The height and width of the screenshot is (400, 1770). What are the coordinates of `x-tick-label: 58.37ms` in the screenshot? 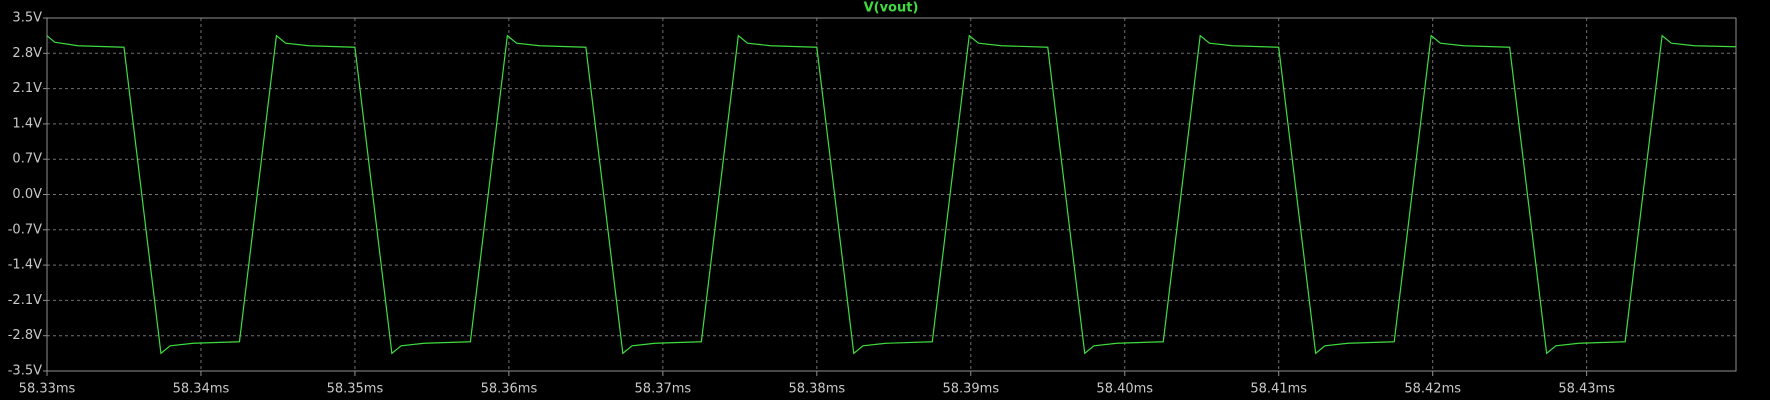 It's located at (663, 389).